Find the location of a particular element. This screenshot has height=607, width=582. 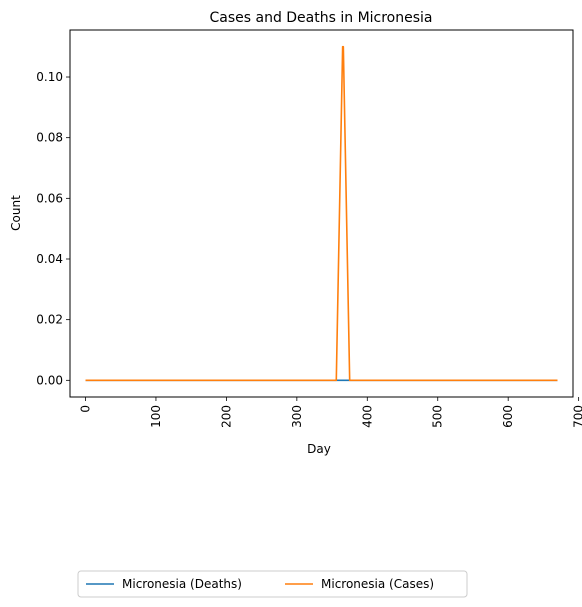

legend-frame is located at coordinates (272, 584).